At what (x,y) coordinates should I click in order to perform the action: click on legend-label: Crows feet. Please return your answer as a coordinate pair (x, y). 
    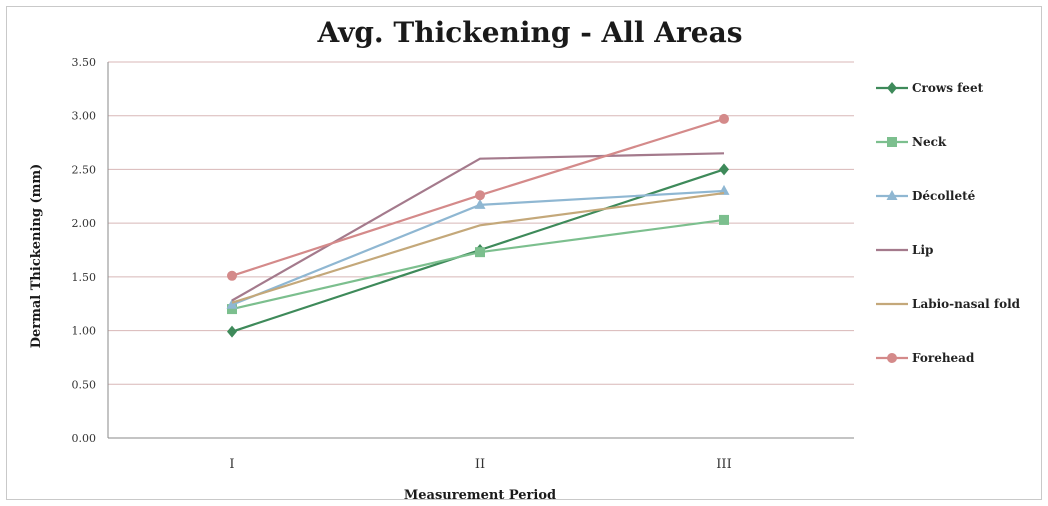
    Looking at the image, I should click on (948, 88).